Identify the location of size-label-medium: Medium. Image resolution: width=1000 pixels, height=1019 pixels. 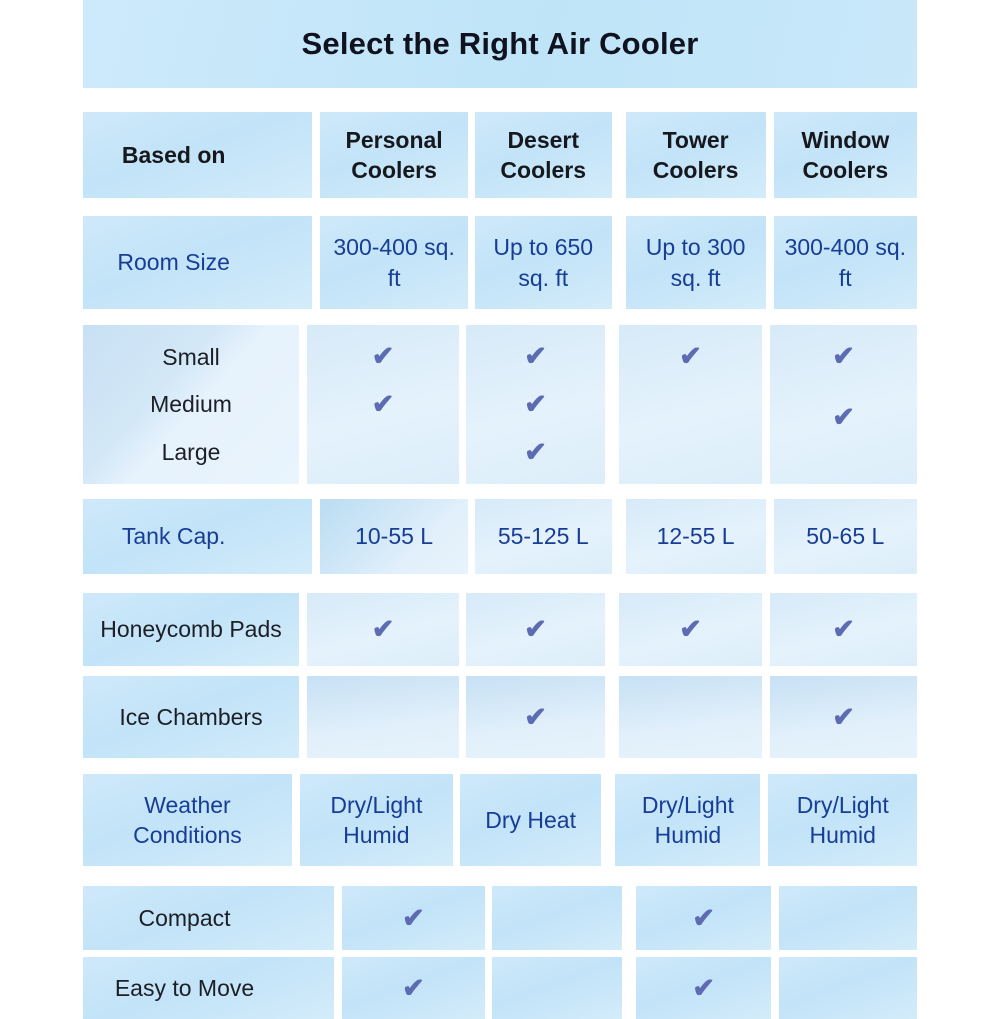
(191, 404).